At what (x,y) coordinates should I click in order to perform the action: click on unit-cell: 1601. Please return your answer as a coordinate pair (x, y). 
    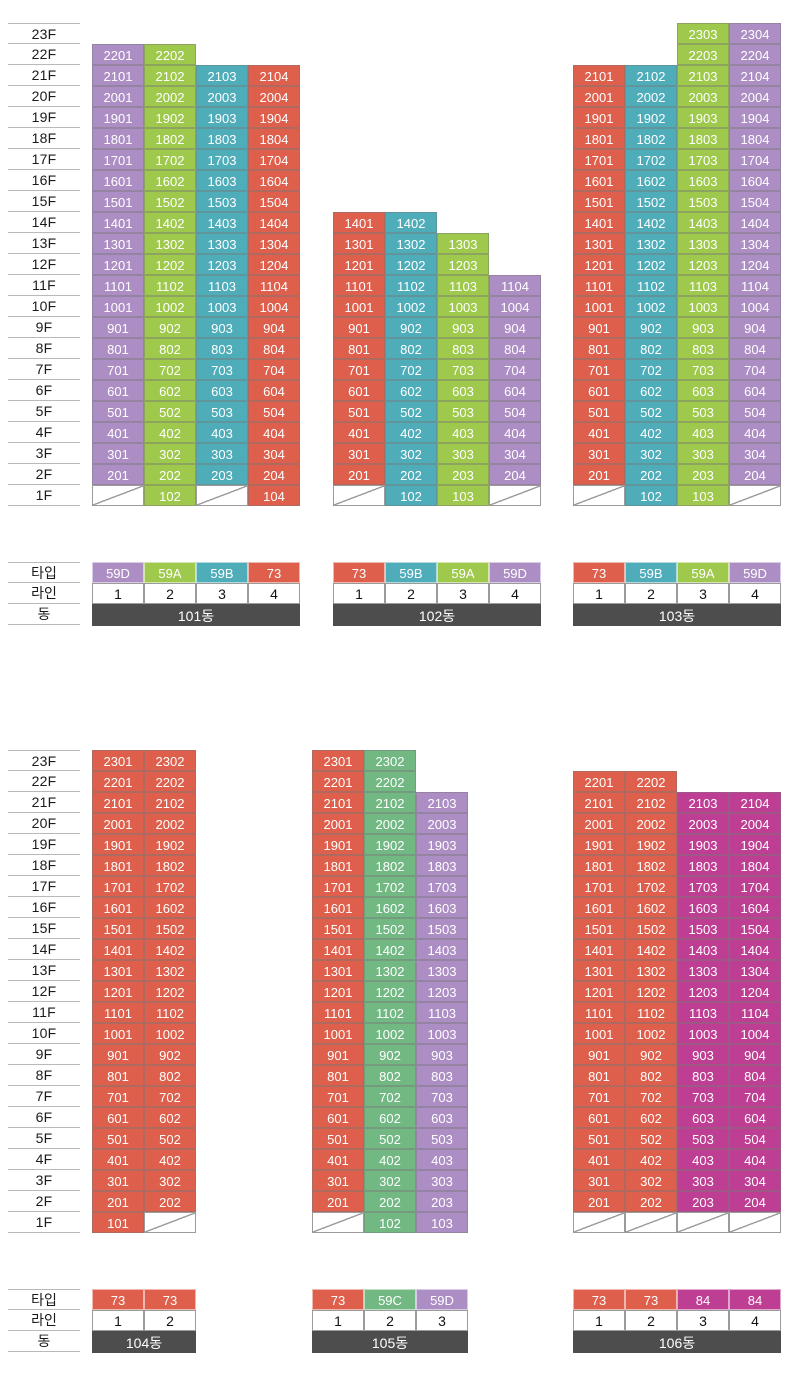
    Looking at the image, I should click on (118, 180).